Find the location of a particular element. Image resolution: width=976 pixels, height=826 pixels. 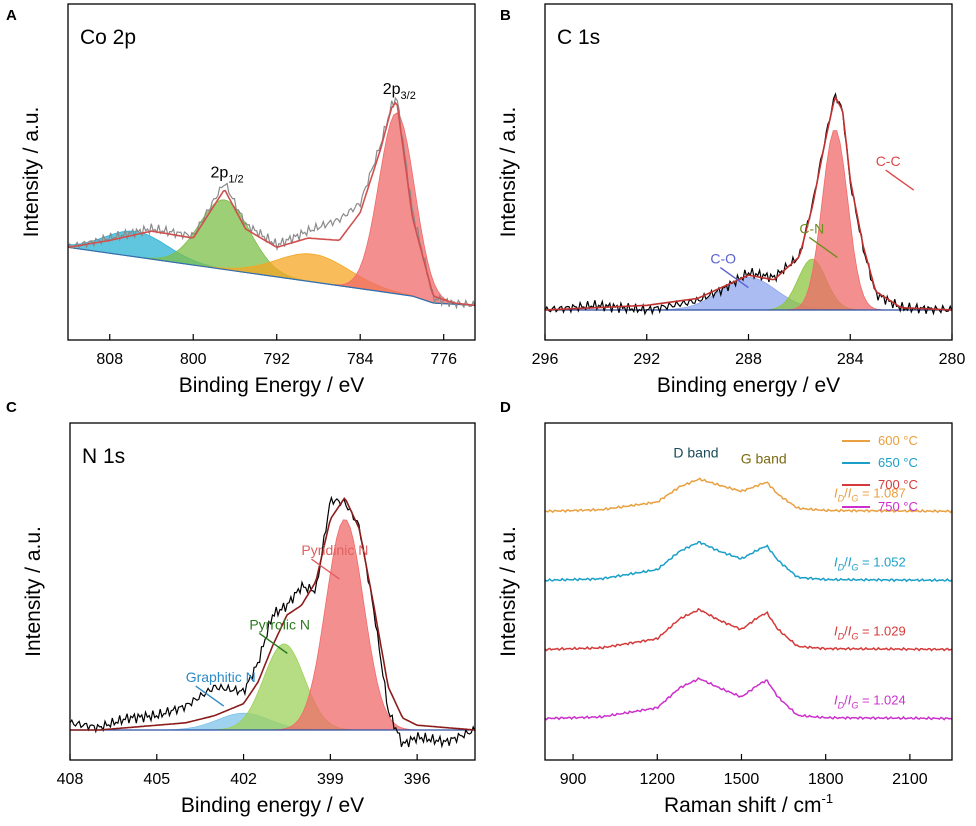

ratio-part: = 1.052 is located at coordinates (881, 562).